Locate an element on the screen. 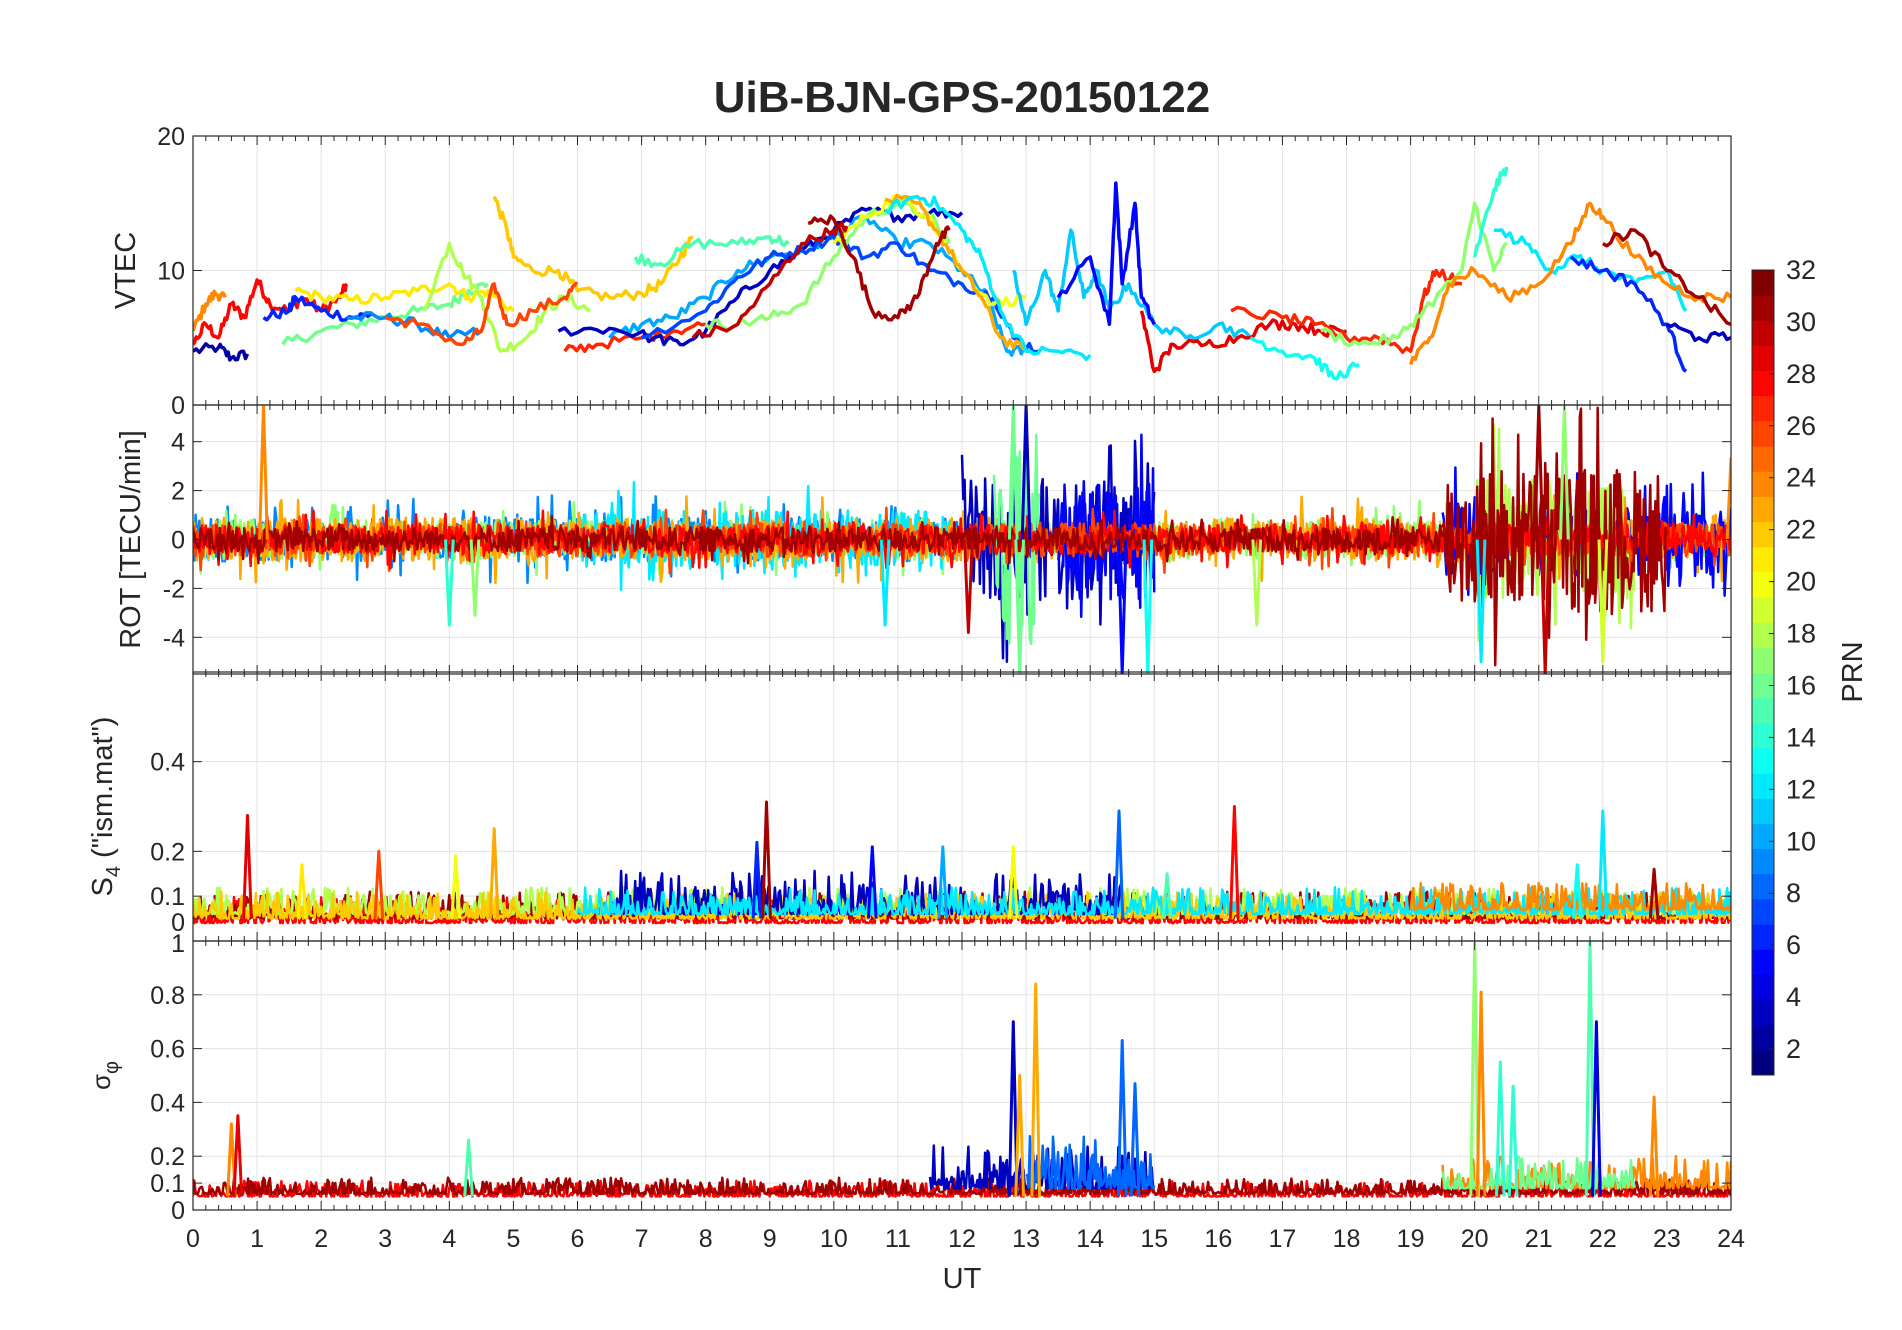  colorbar-tick-label: 18 is located at coordinates (1801, 634).